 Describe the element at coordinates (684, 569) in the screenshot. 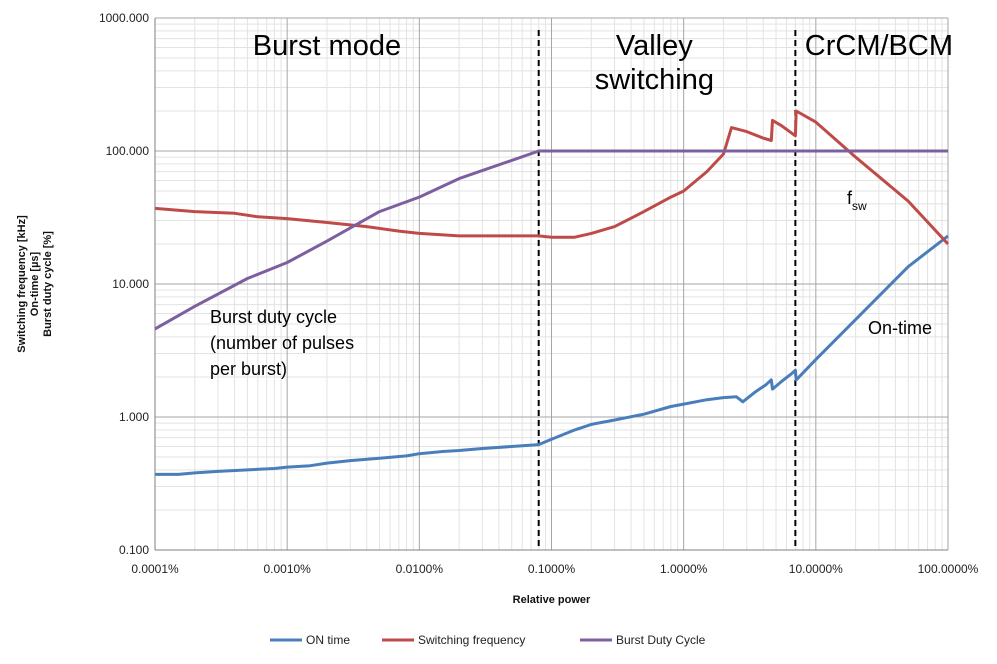

I see `x-tick-label: 1.0000%` at that location.